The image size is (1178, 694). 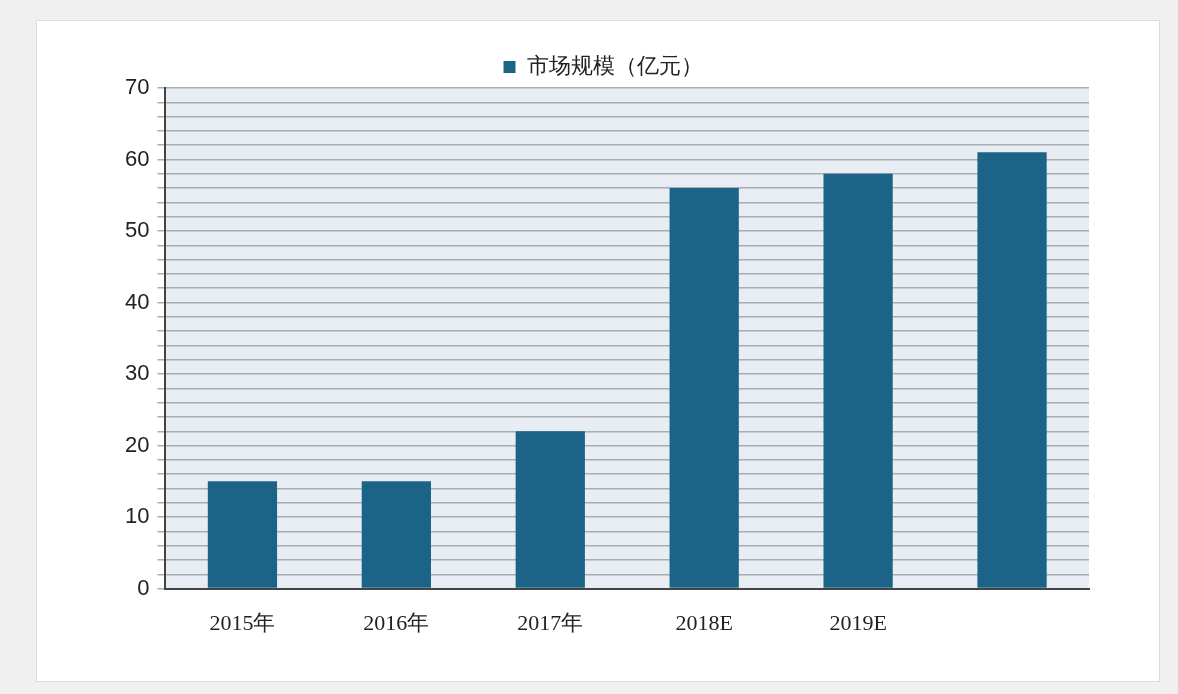 I want to click on y-tick-label: 50, so click(x=137, y=230).